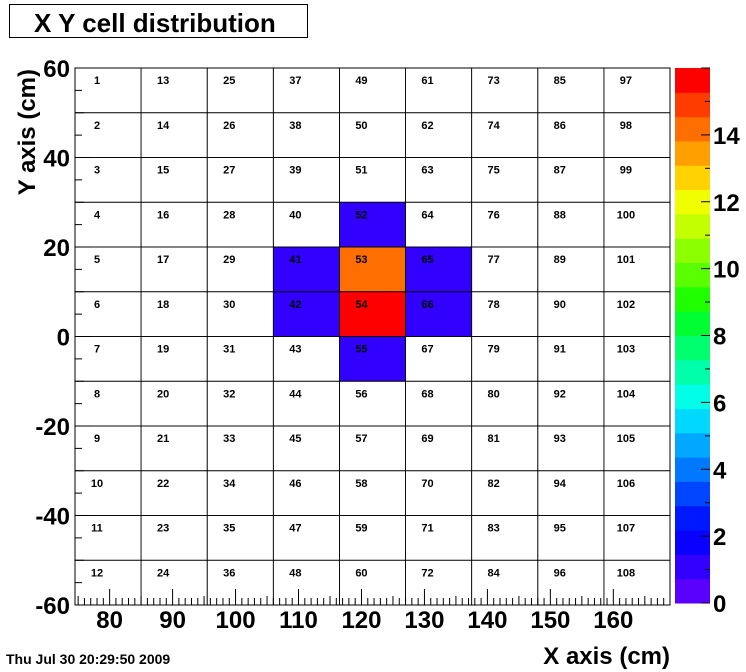  I want to click on chart-title: X Y cell distribution, so click(155, 23).